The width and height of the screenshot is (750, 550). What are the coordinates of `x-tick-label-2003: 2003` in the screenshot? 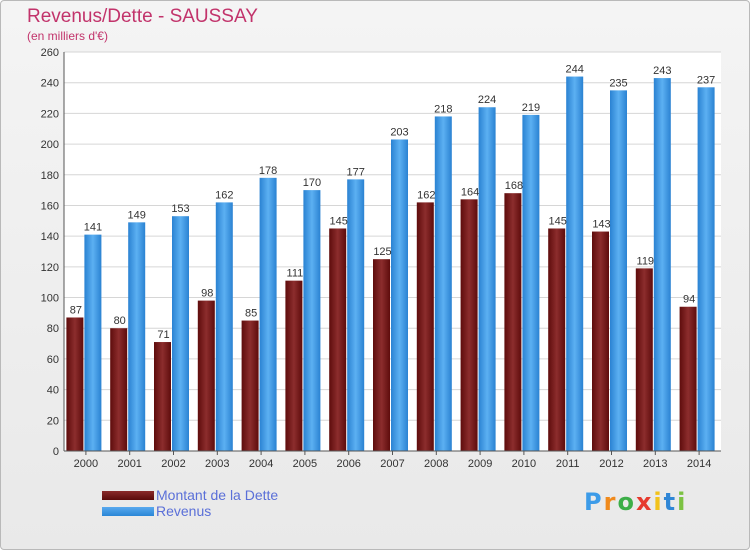 It's located at (217, 464).